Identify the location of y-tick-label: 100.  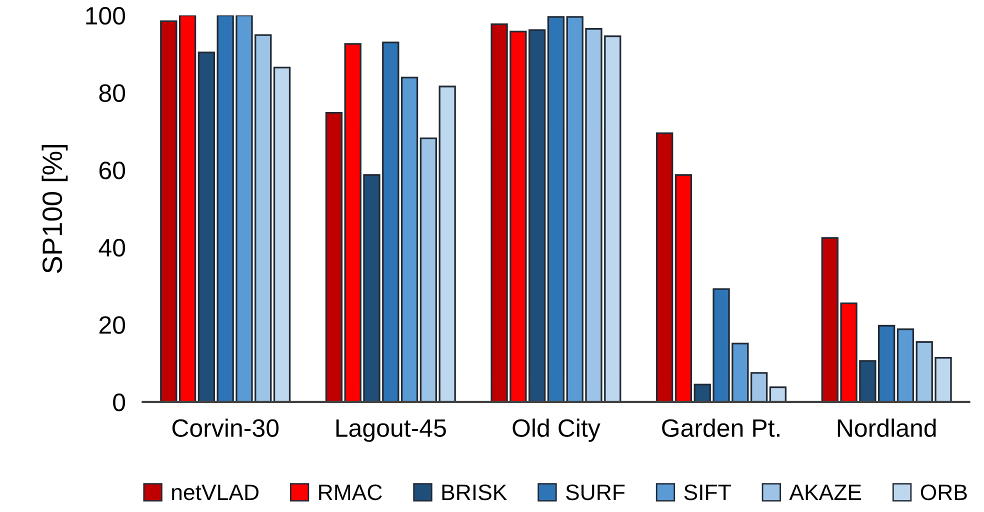
(106, 15).